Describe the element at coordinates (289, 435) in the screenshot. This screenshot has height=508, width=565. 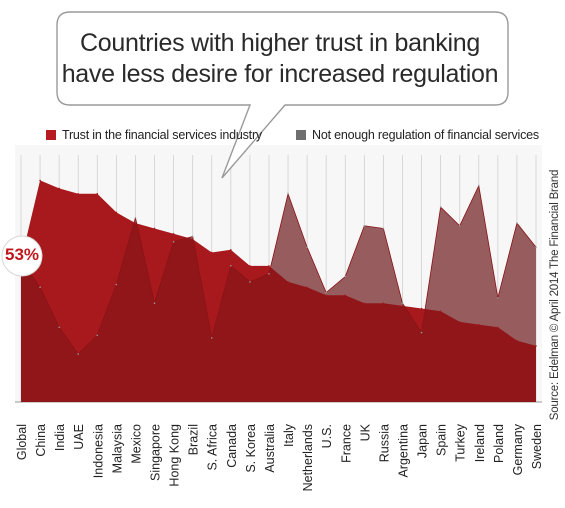
I see `x-tick-italy: Italy` at that location.